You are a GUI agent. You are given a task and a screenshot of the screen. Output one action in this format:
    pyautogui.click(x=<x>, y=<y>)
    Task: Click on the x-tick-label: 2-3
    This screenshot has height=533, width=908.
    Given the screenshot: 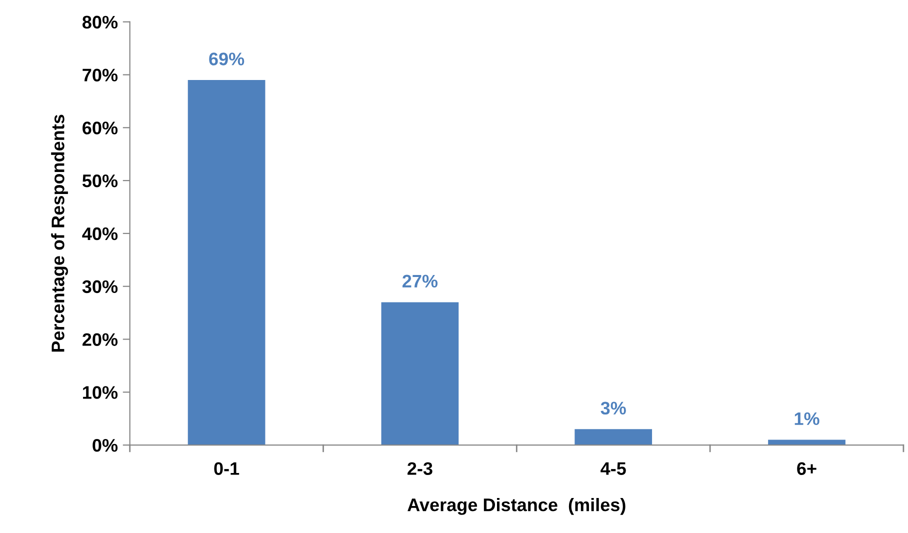 What is the action you would take?
    pyautogui.click(x=420, y=469)
    